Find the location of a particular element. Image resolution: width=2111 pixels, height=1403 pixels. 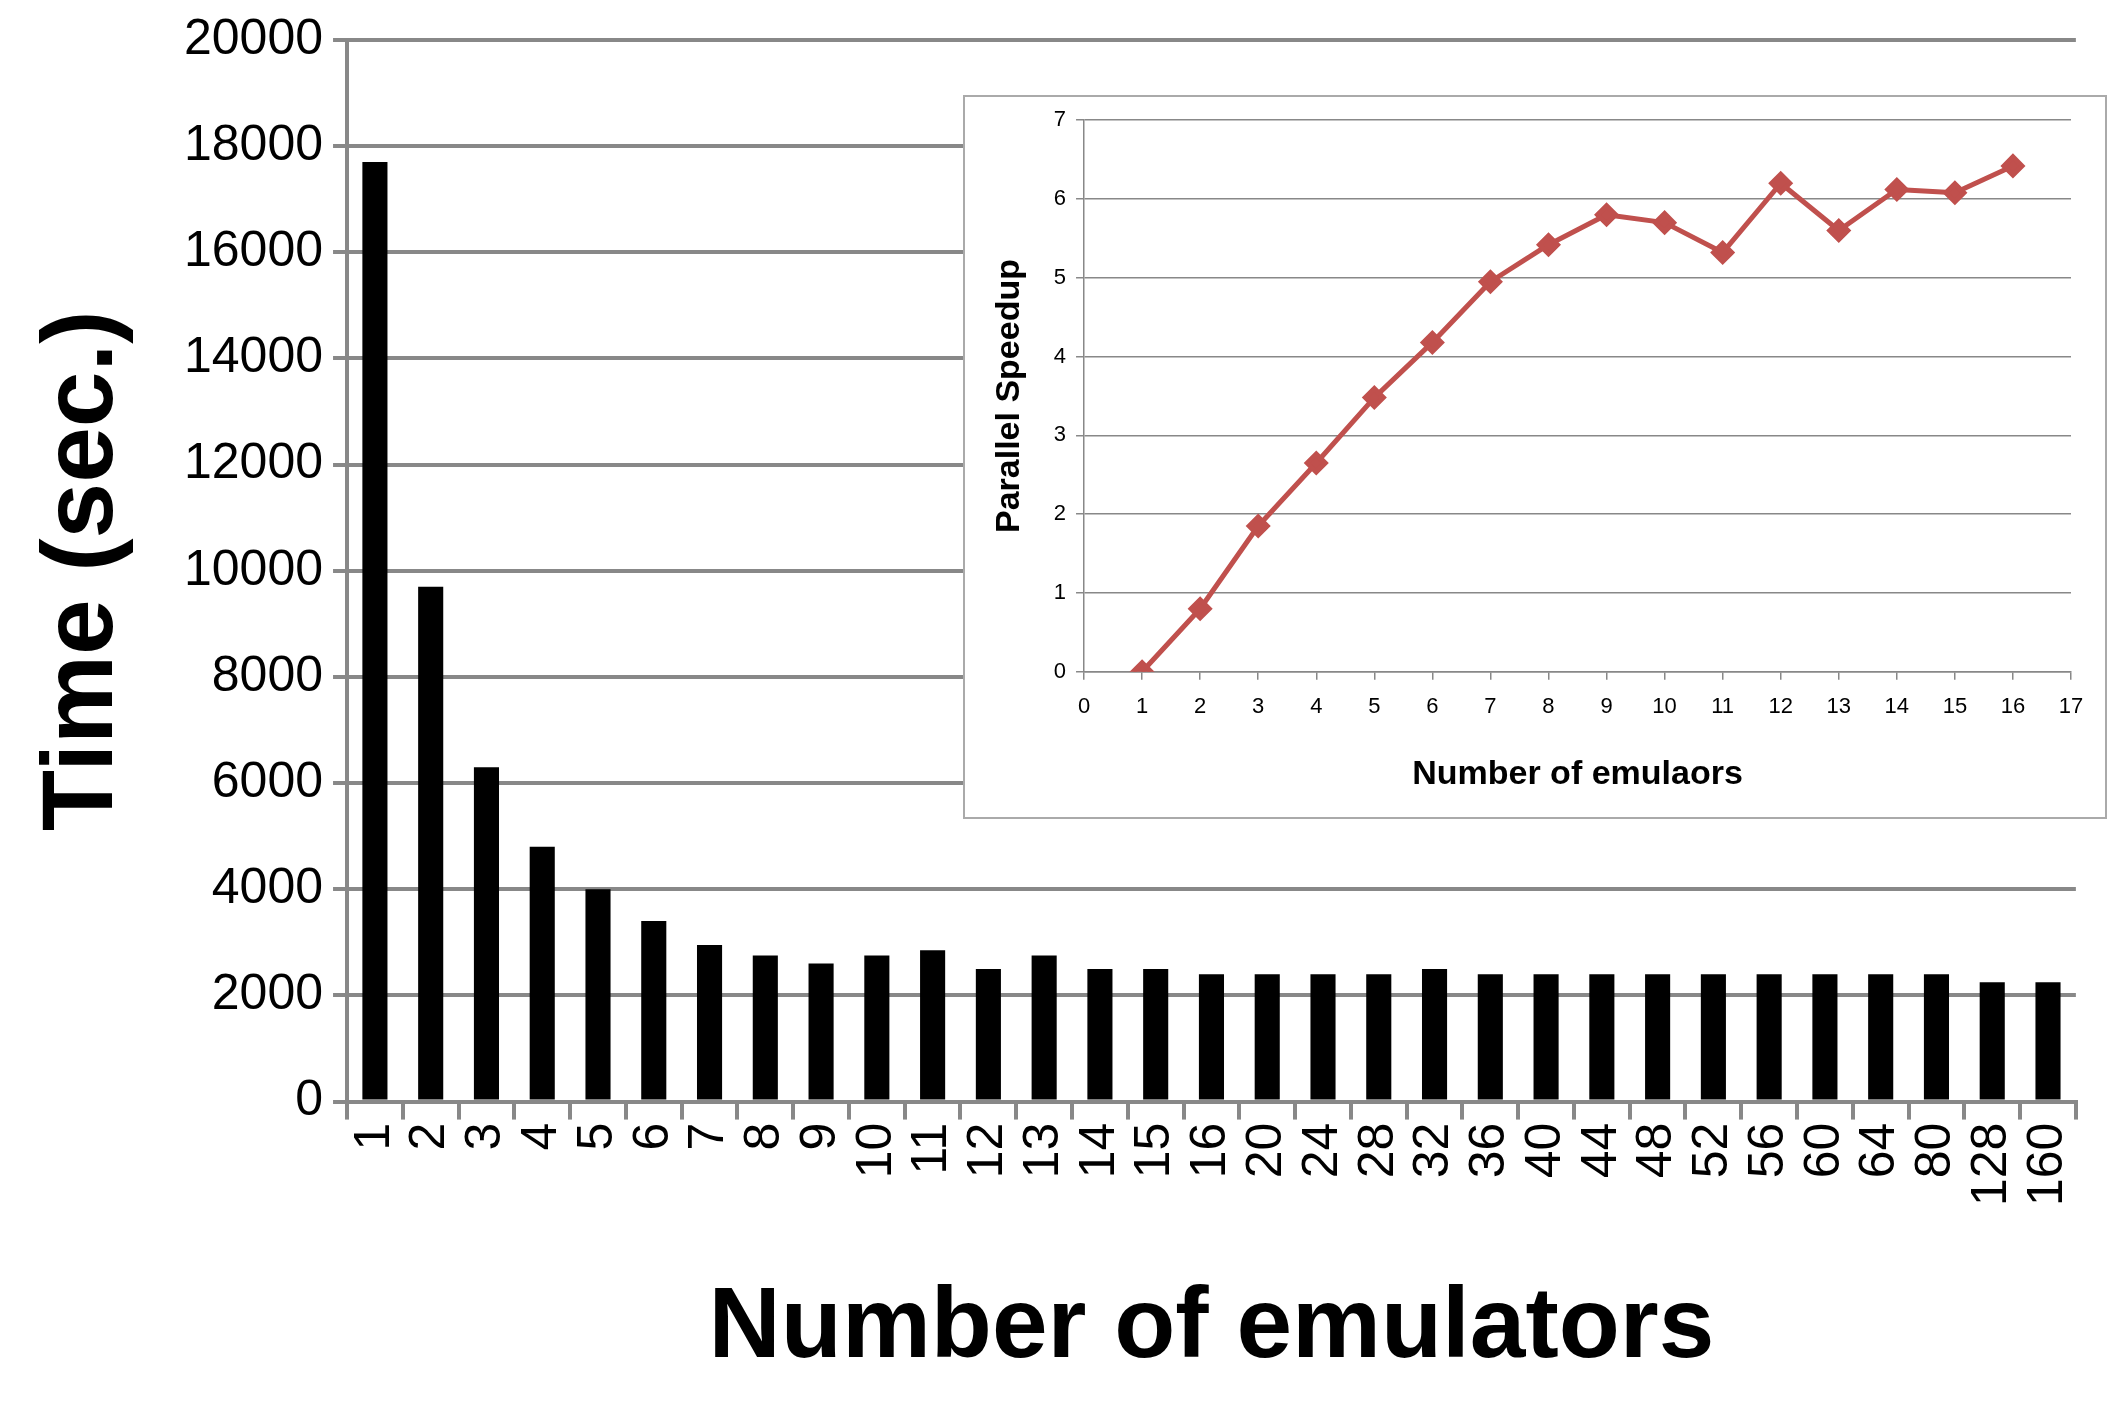

x-tick-label: 9 is located at coordinates (1606, 706).